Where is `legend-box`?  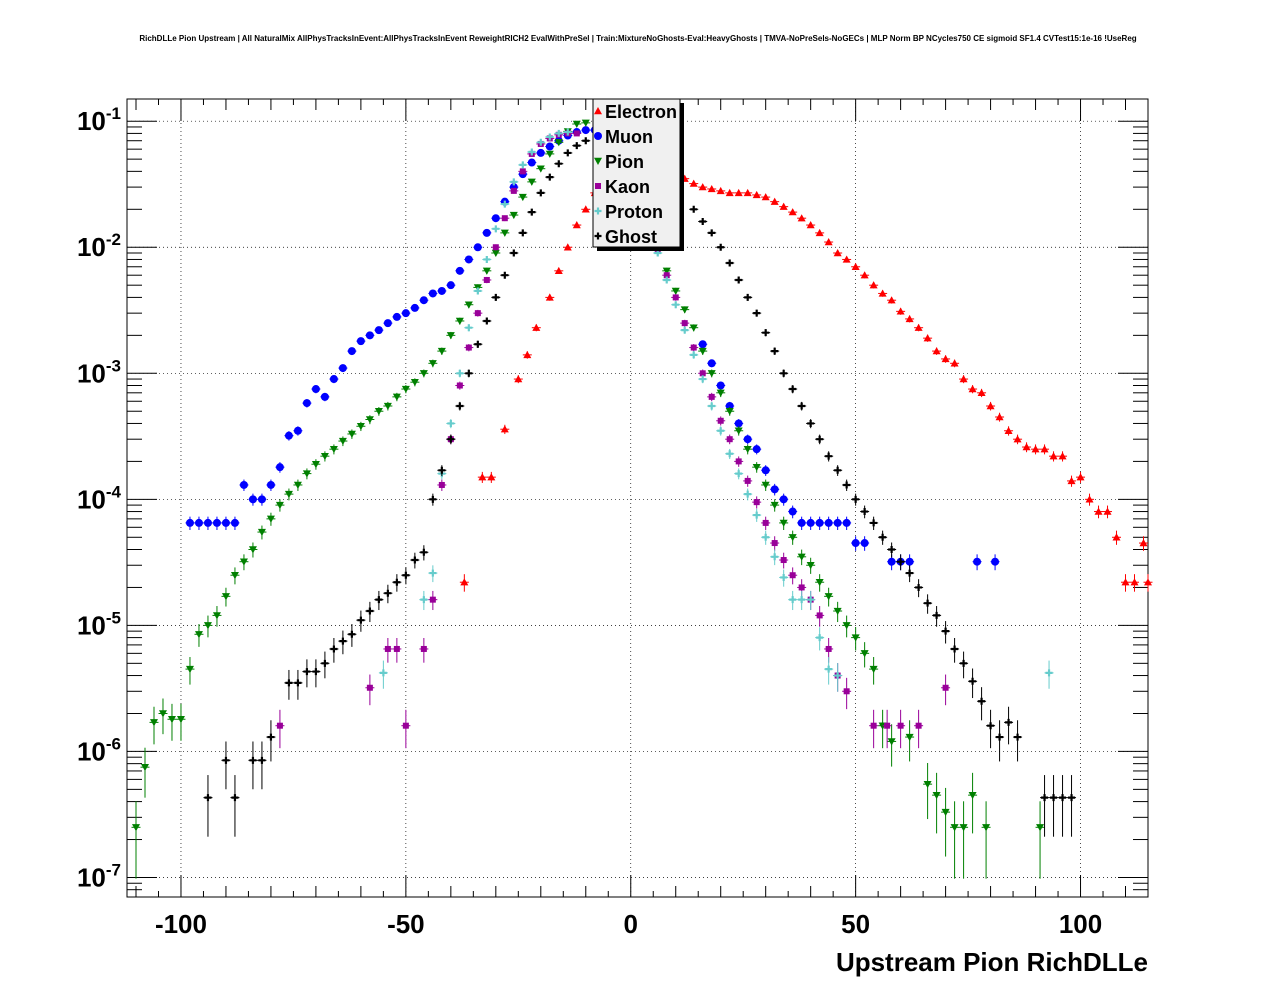 legend-box is located at coordinates (636, 173).